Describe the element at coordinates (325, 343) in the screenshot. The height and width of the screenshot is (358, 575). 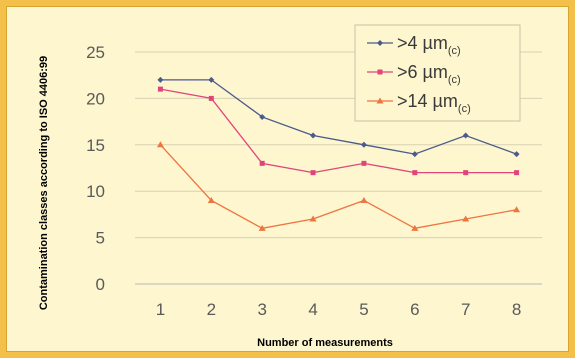
I see `x-axis-title: Number of measurements` at that location.